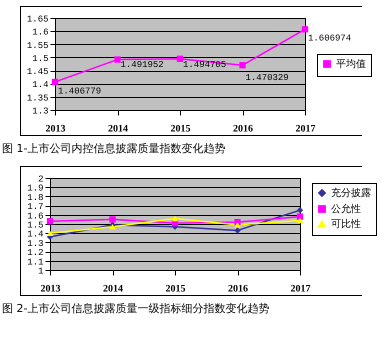 The height and width of the screenshot is (339, 390). Describe the element at coordinates (204, 65) in the screenshot. I see `data-label: 1.494705` at that location.